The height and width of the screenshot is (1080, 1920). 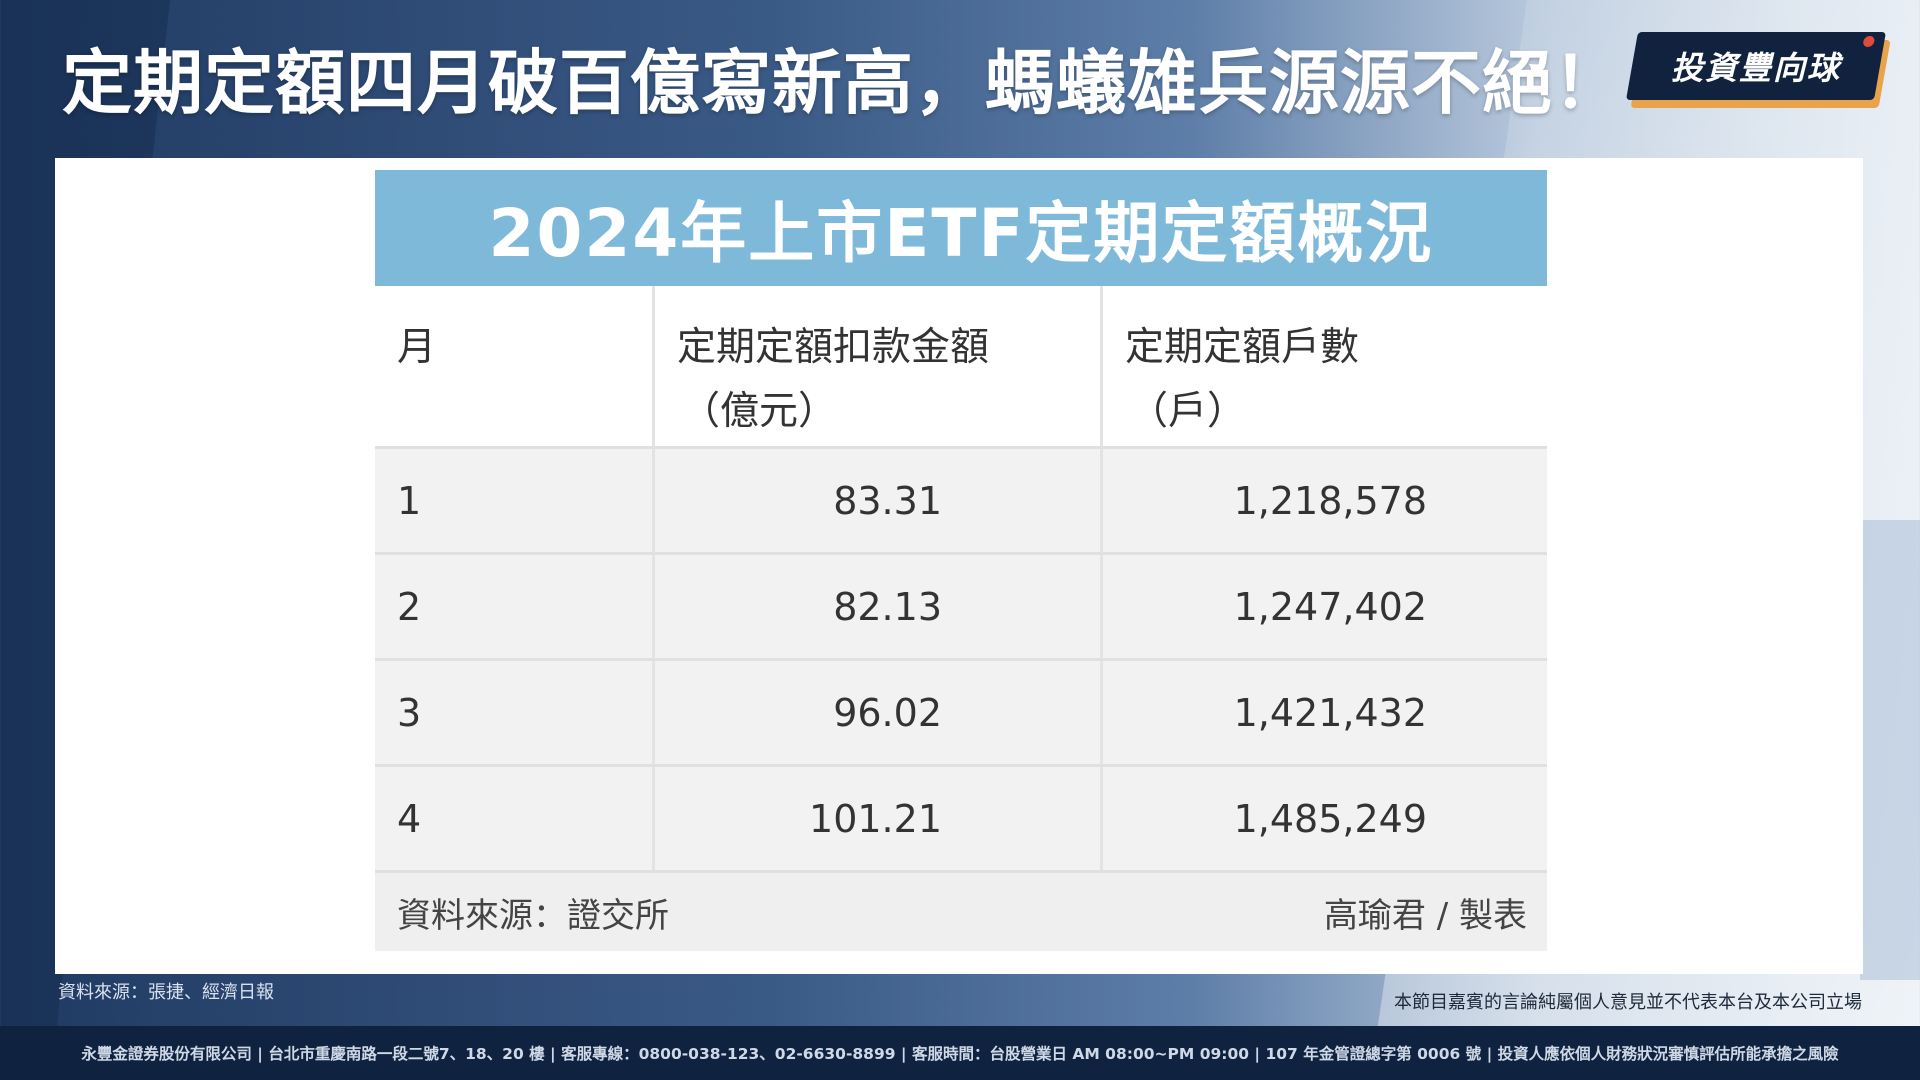 What do you see at coordinates (1242, 347) in the screenshot?
I see `column-header-accounts-label: 定期定額戶數` at bounding box center [1242, 347].